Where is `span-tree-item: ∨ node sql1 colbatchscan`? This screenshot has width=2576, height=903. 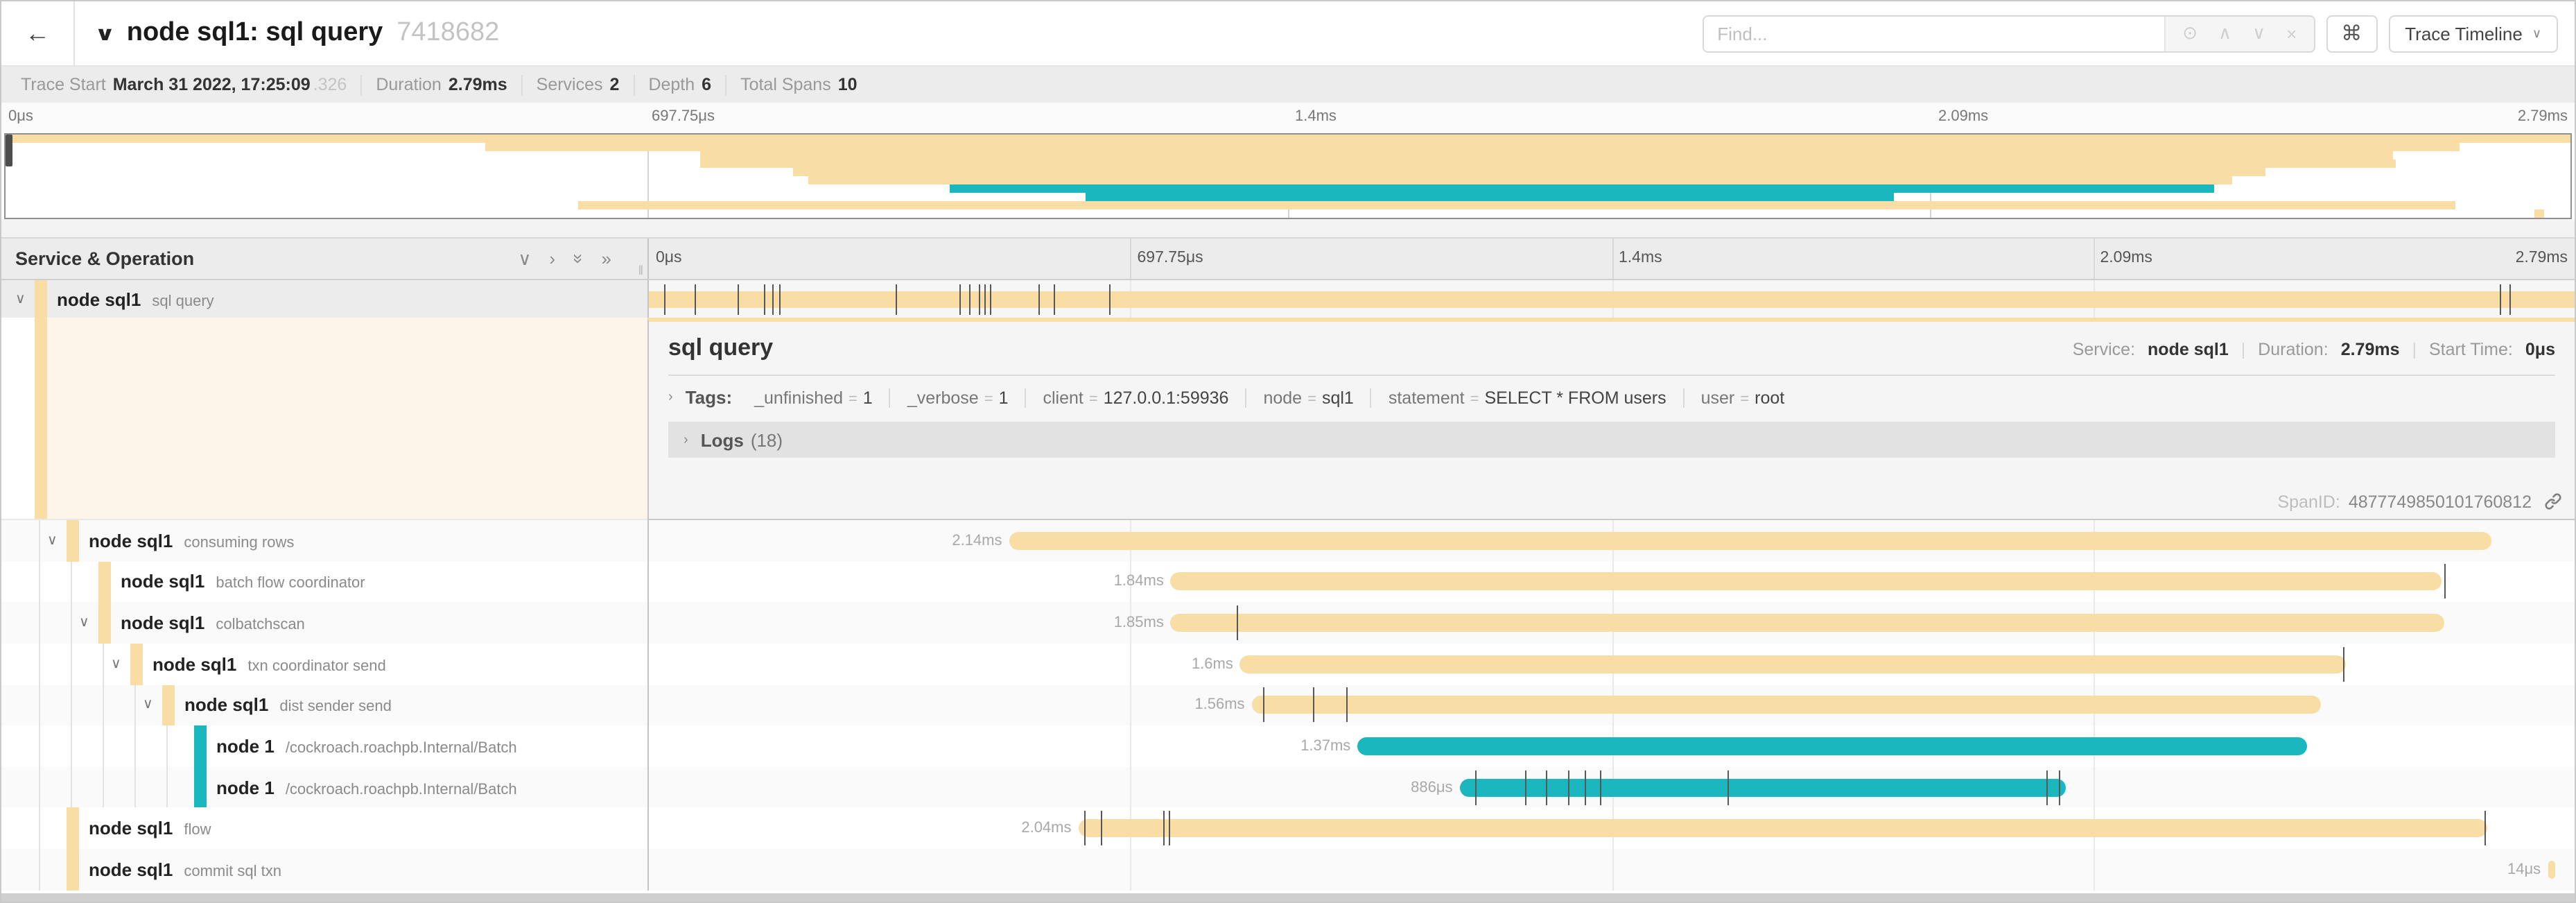 span-tree-item: ∨ node sql1 colbatchscan is located at coordinates (324, 623).